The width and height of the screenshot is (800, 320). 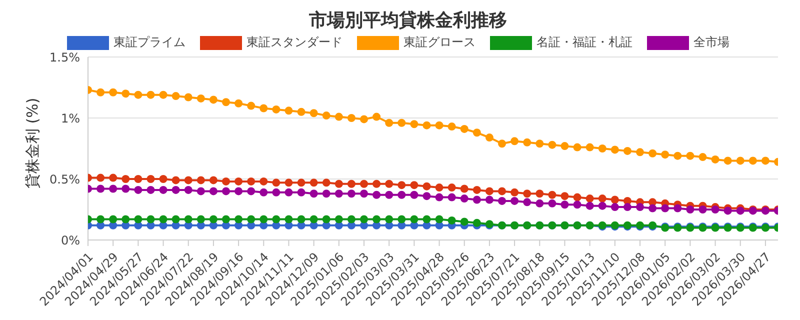 I want to click on y-tick-label: 1%, so click(x=70, y=118).